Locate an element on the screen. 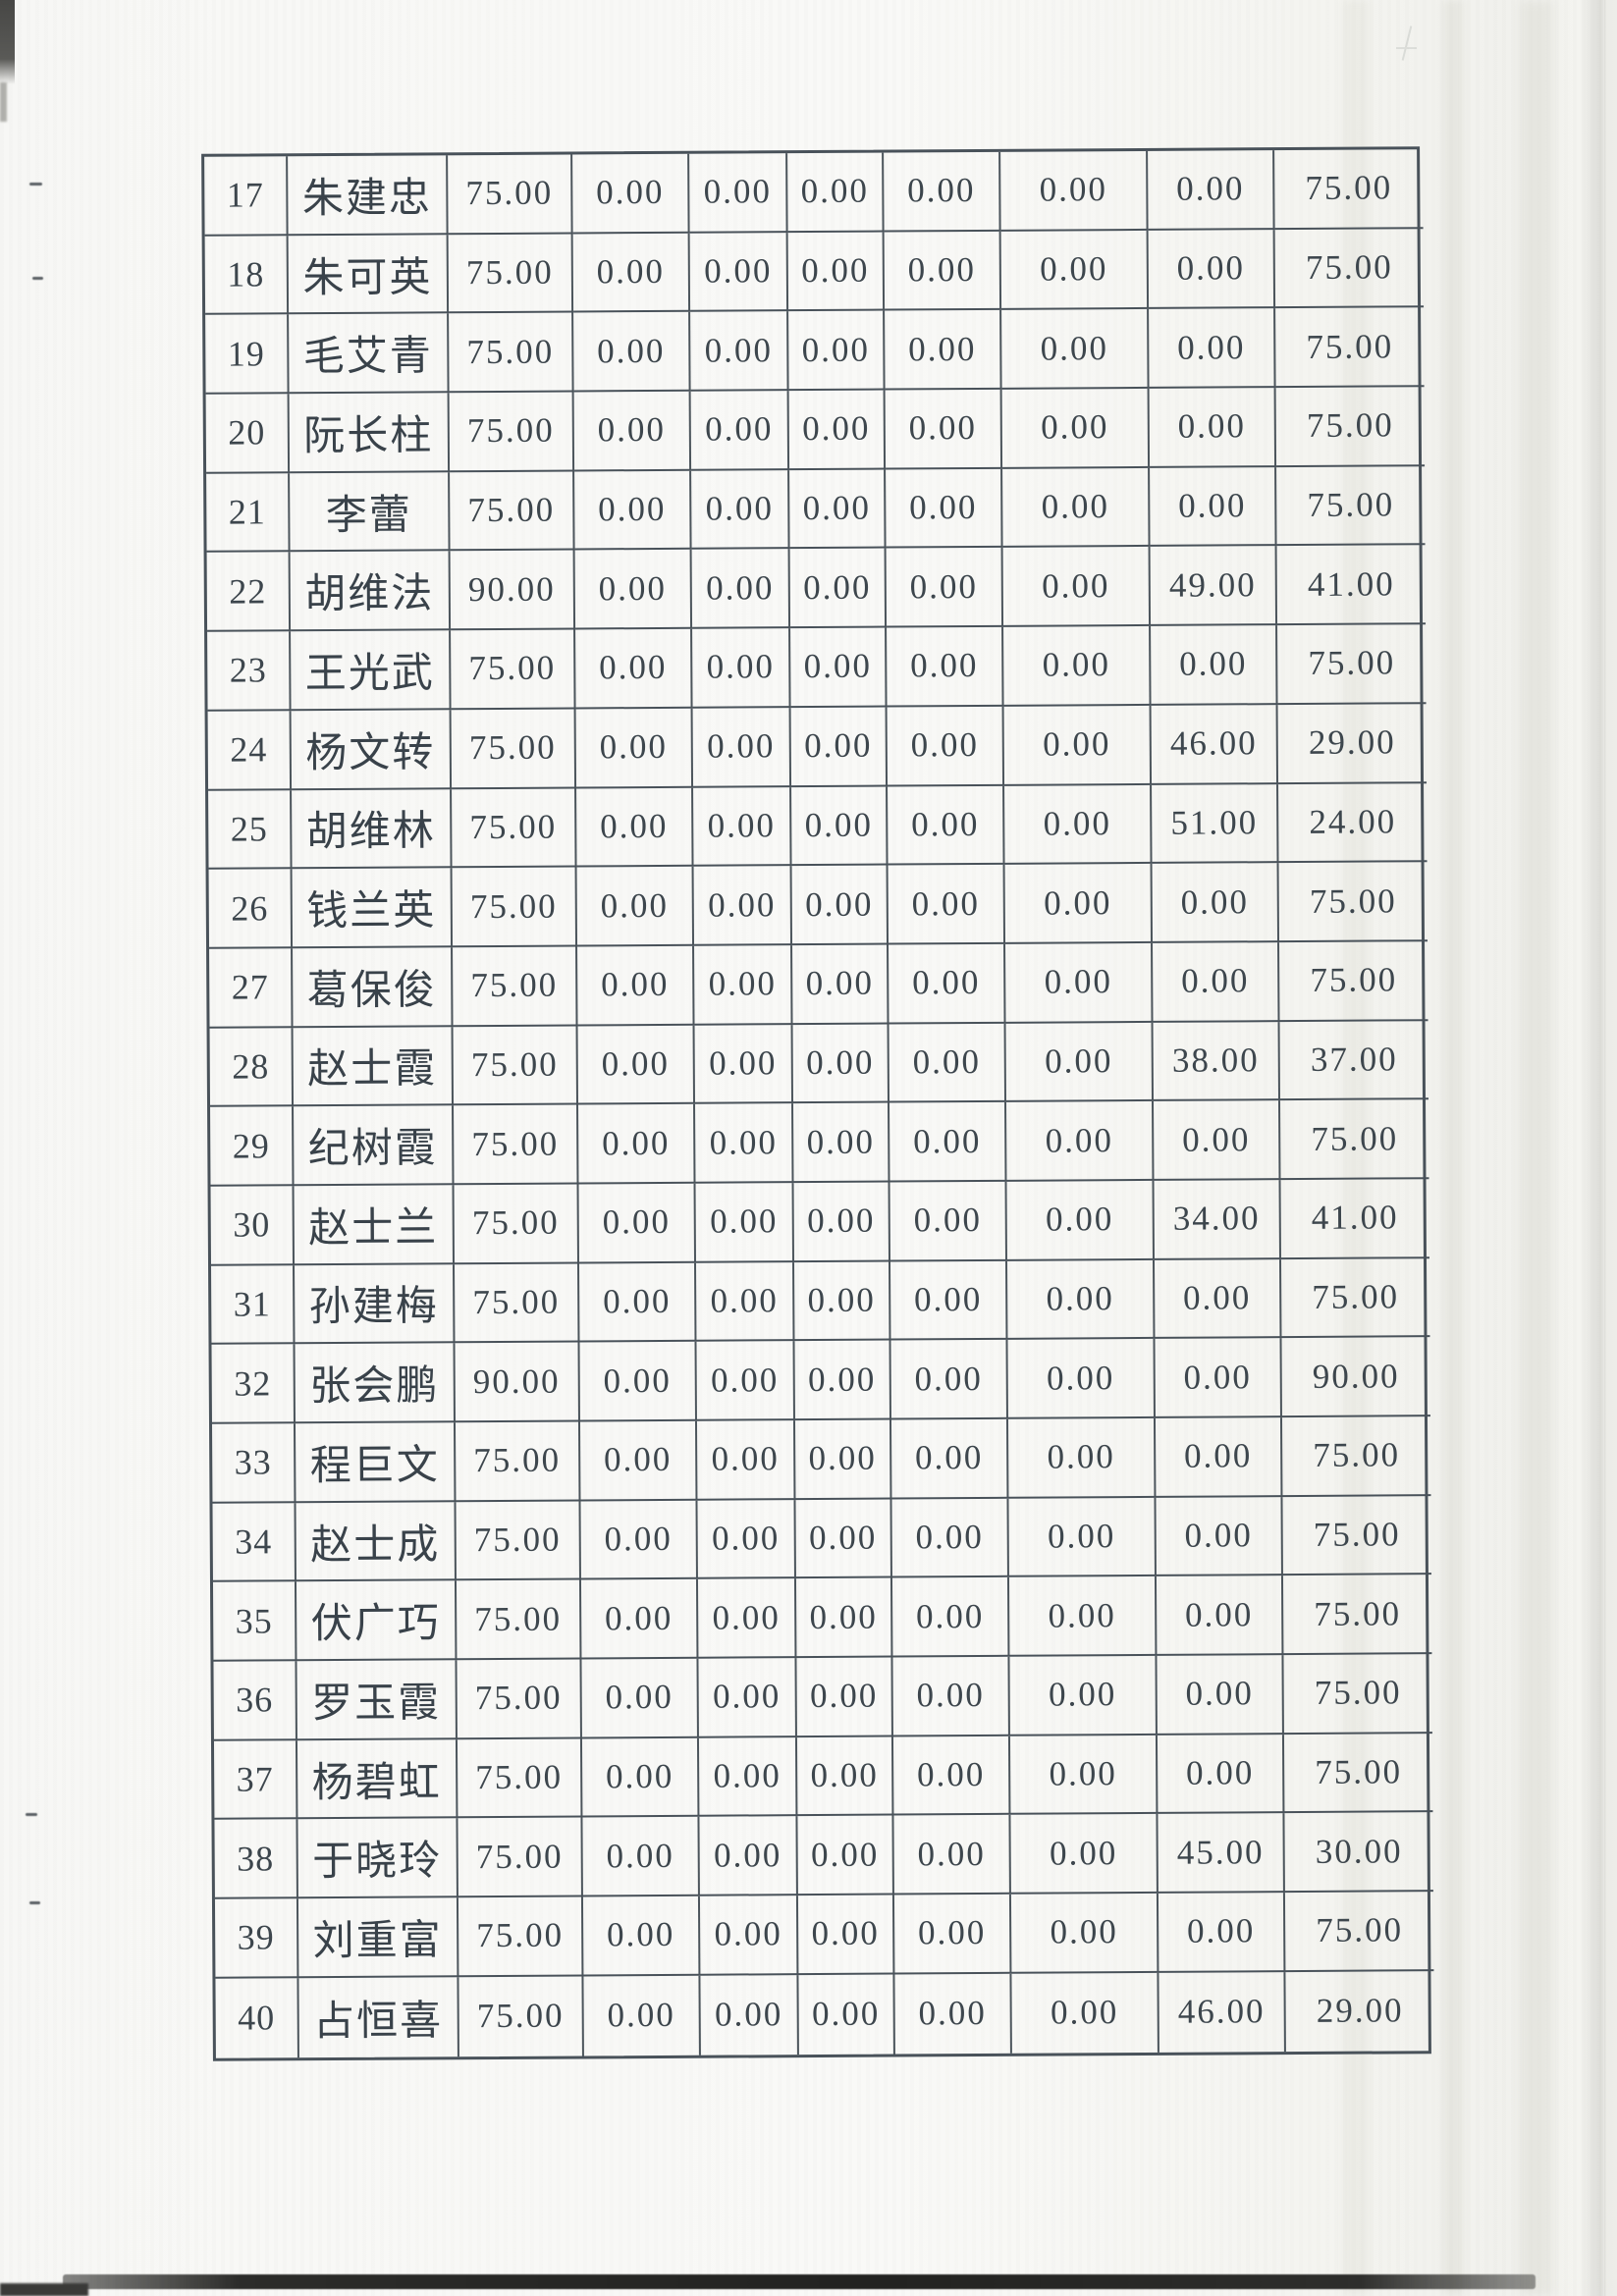 The image size is (1617, 2296). value-cell: 29.00 is located at coordinates (1353, 744).